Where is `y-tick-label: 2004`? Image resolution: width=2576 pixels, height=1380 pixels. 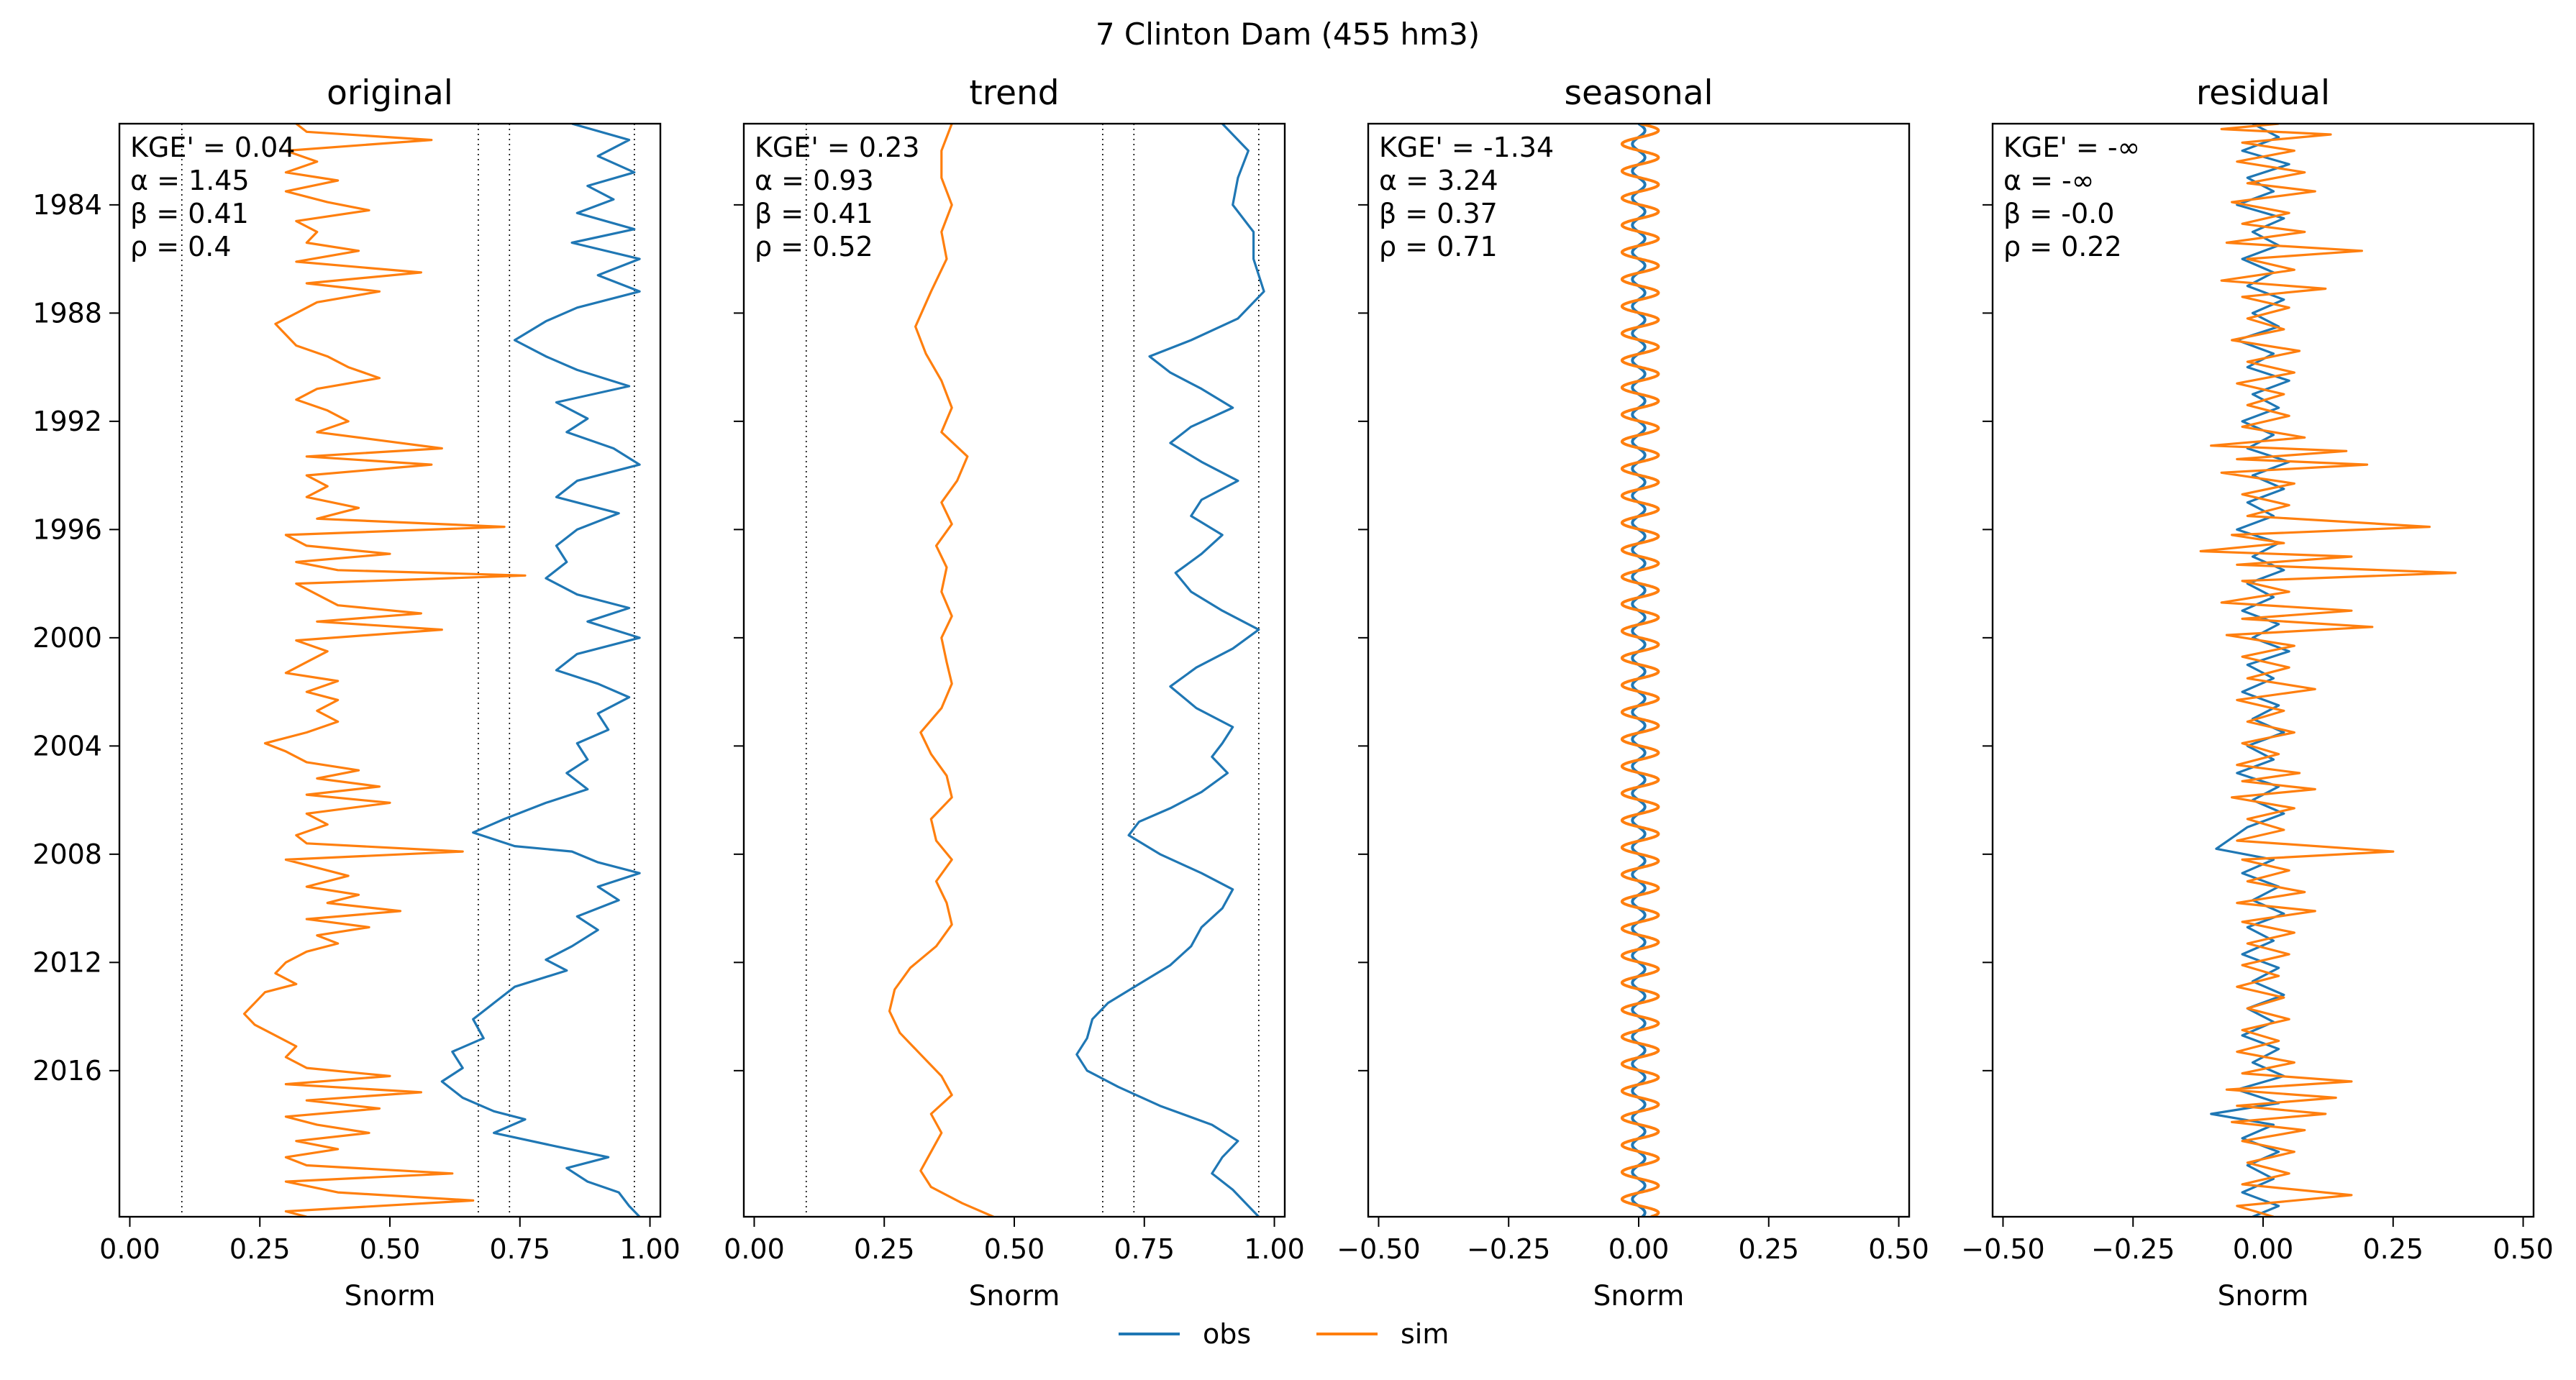
y-tick-label: 2004 is located at coordinates (67, 746).